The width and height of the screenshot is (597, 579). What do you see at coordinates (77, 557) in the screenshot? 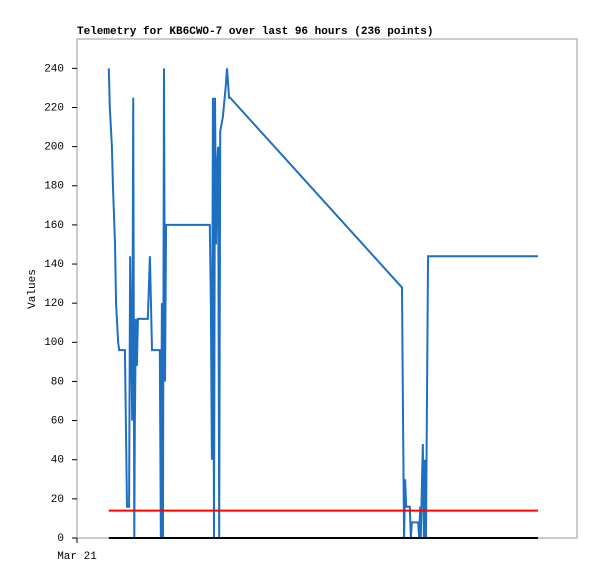
I see `x-tick-label: Mar 21` at bounding box center [77, 557].